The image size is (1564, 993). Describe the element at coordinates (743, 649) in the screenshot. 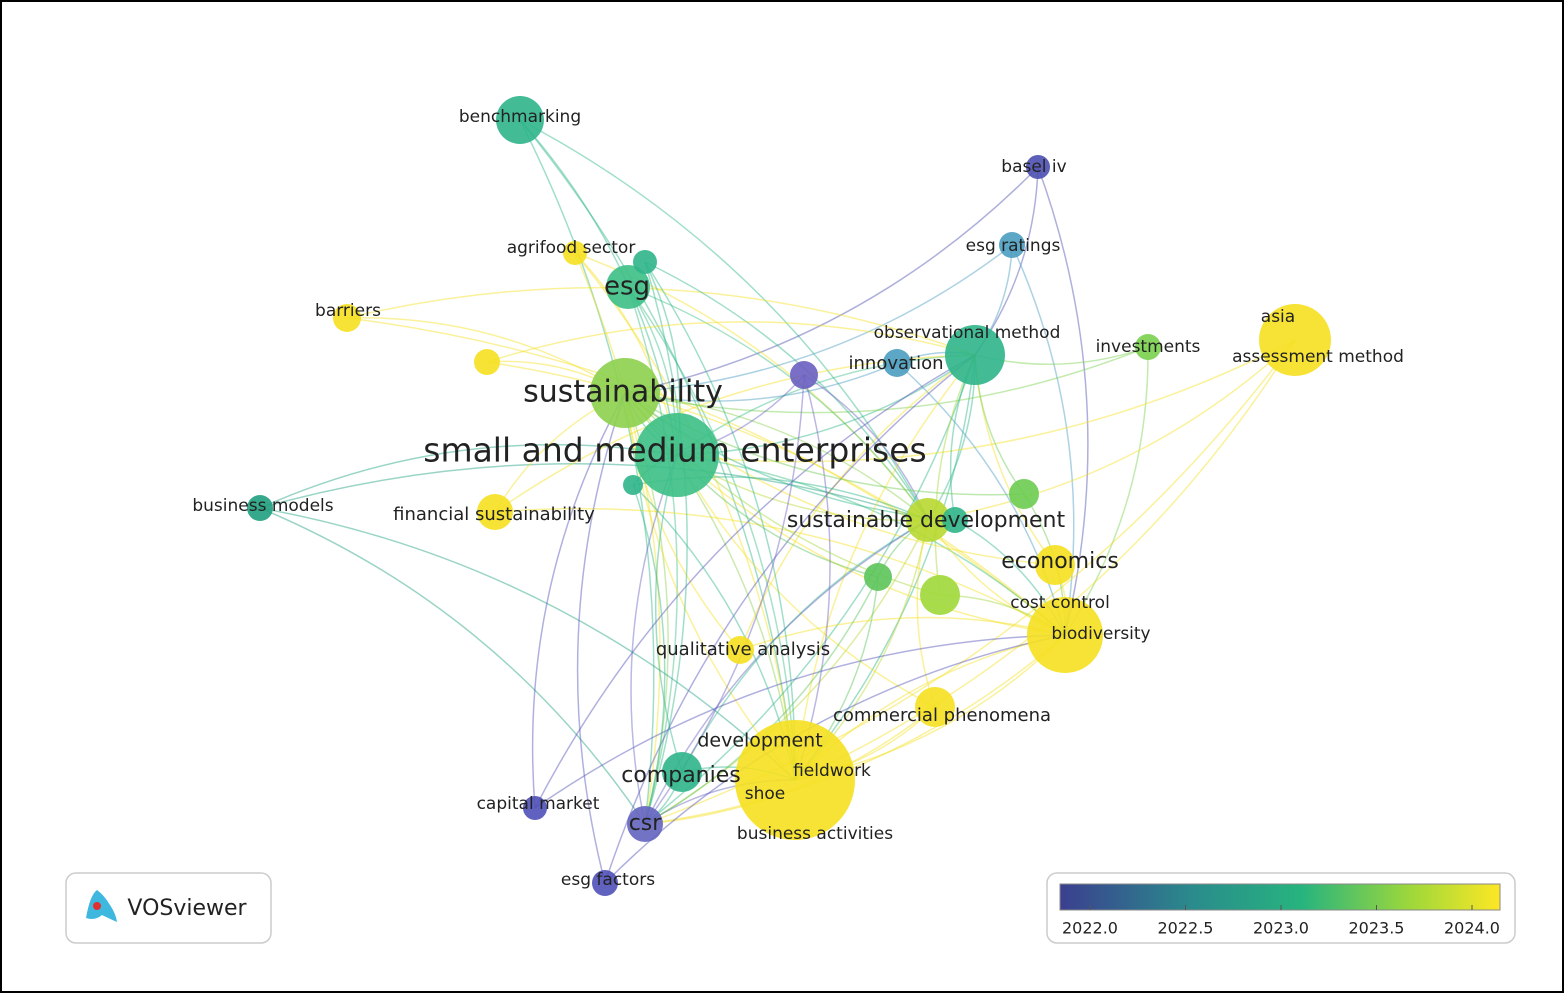

I see `node-label: qualitative analysis` at that location.